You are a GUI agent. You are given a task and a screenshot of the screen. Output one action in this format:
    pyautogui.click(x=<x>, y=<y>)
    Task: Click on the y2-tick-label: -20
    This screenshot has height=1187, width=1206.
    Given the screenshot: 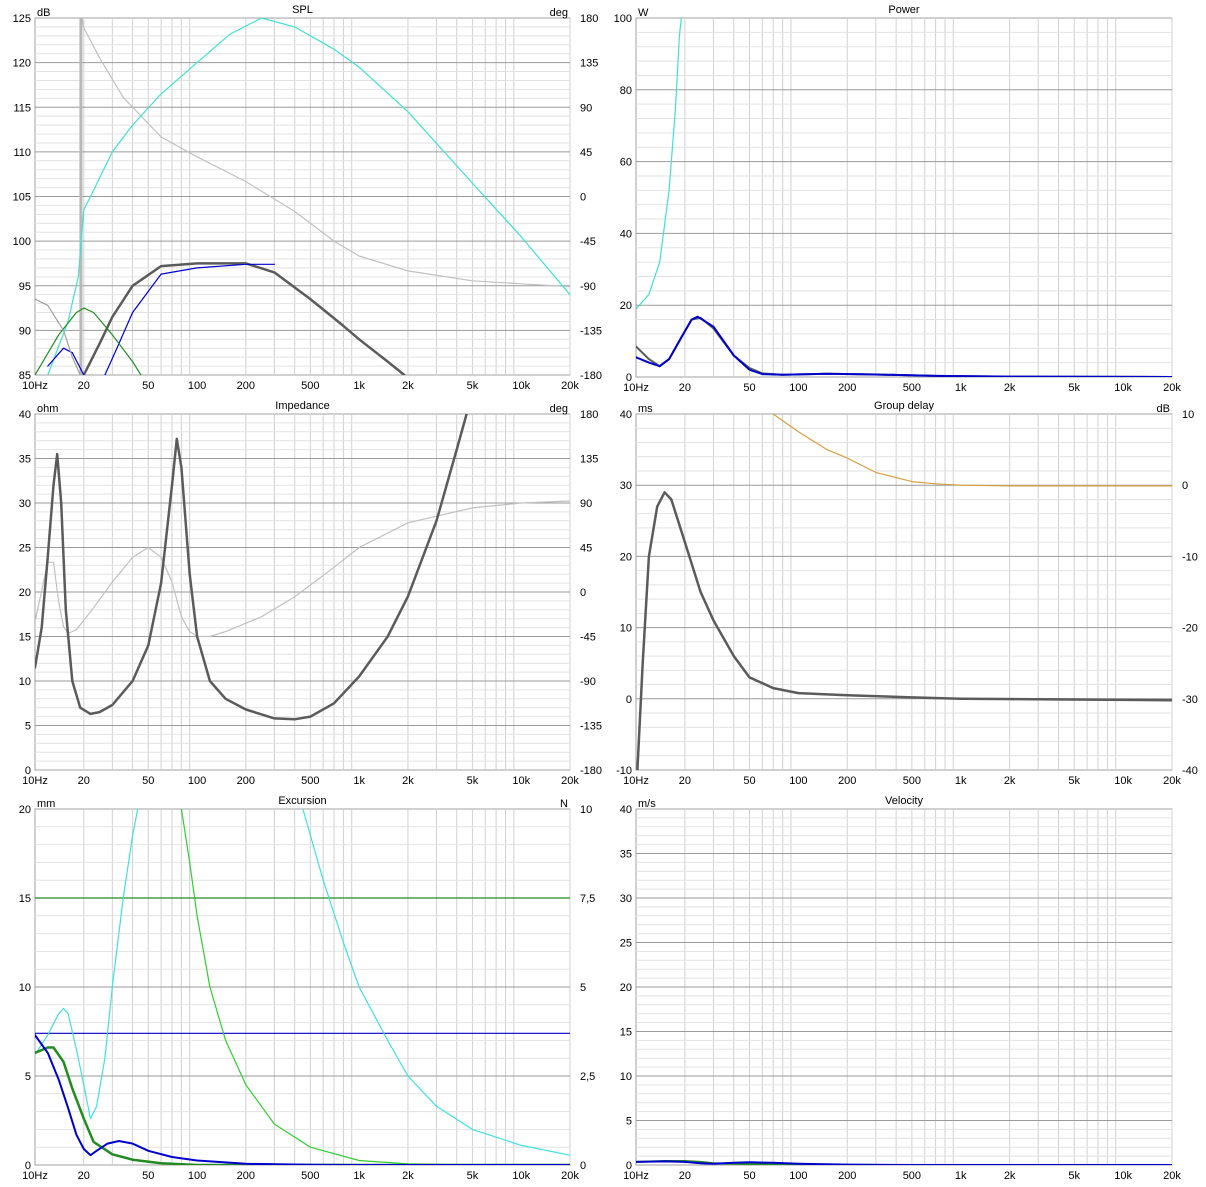 What is the action you would take?
    pyautogui.click(x=1190, y=629)
    